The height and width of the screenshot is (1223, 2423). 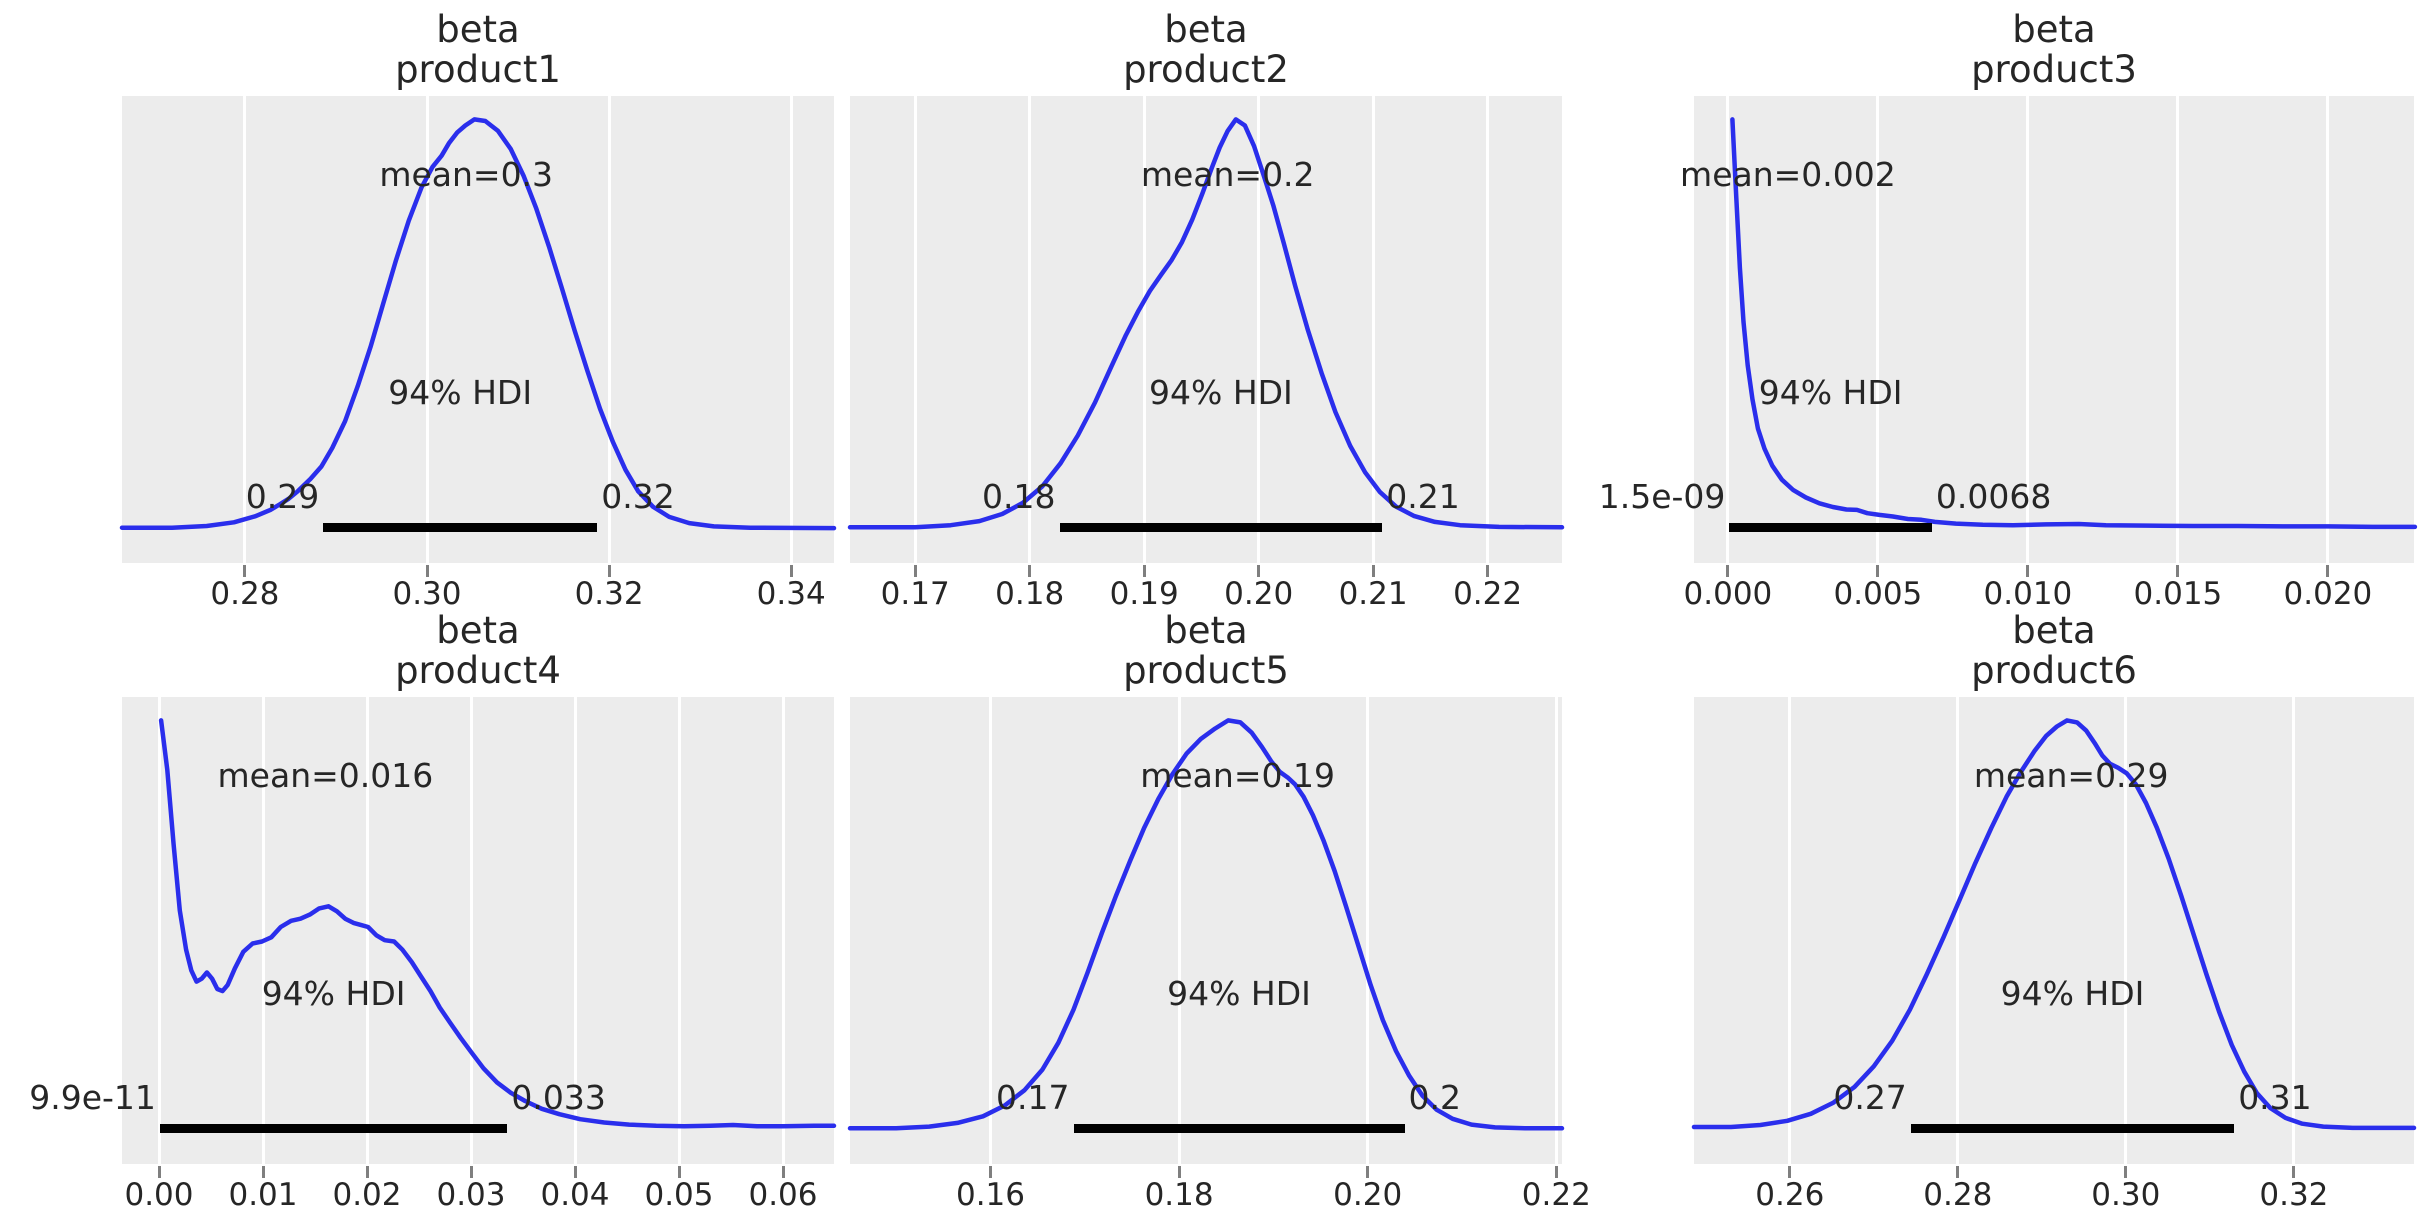 I want to click on axes-area: mean=0.19 94% HDI 0.17 0.2, so click(x=1206, y=930).